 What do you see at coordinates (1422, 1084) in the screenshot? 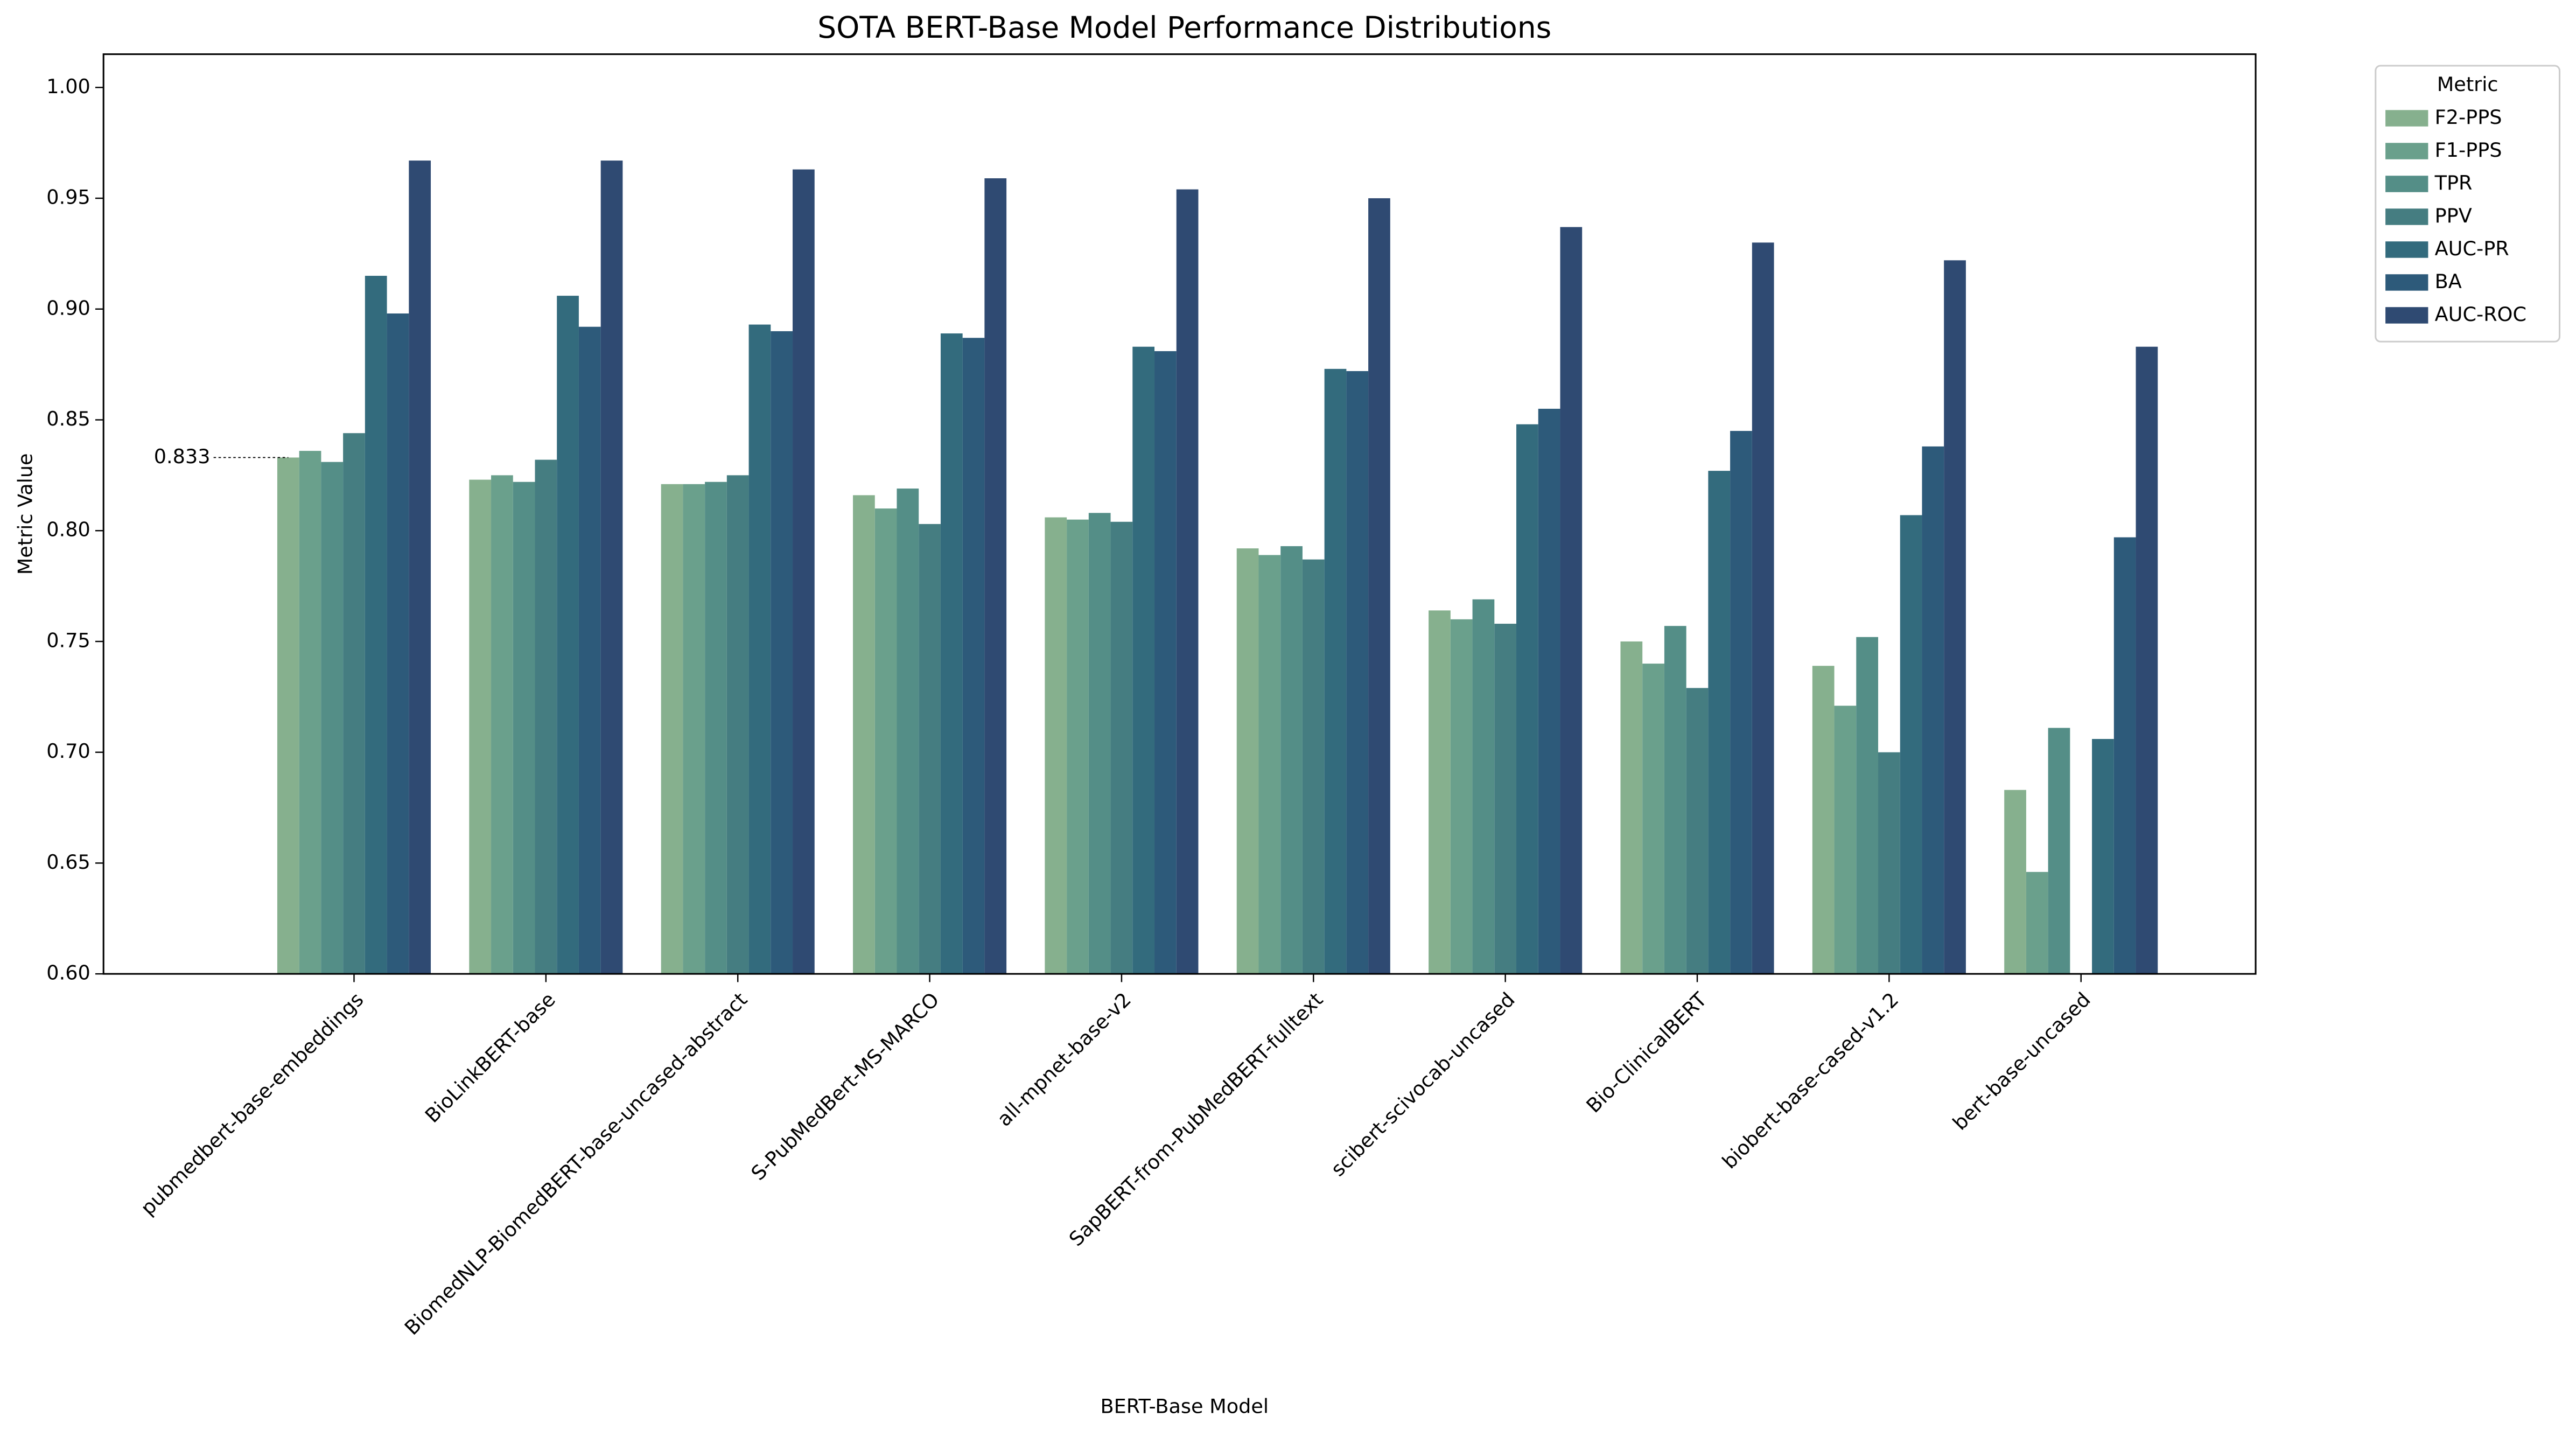
I see `x-tick-label: scibert-scivocab-uncased` at bounding box center [1422, 1084].